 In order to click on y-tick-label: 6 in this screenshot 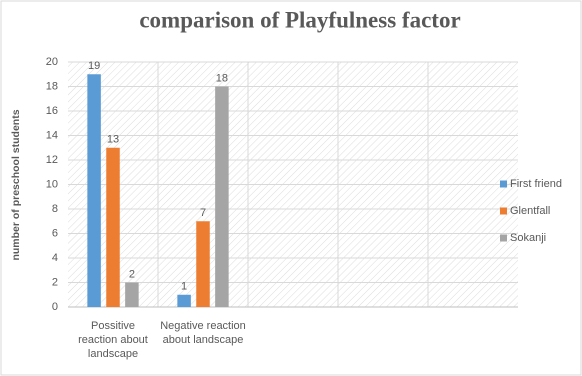, I will do `click(55, 233)`.